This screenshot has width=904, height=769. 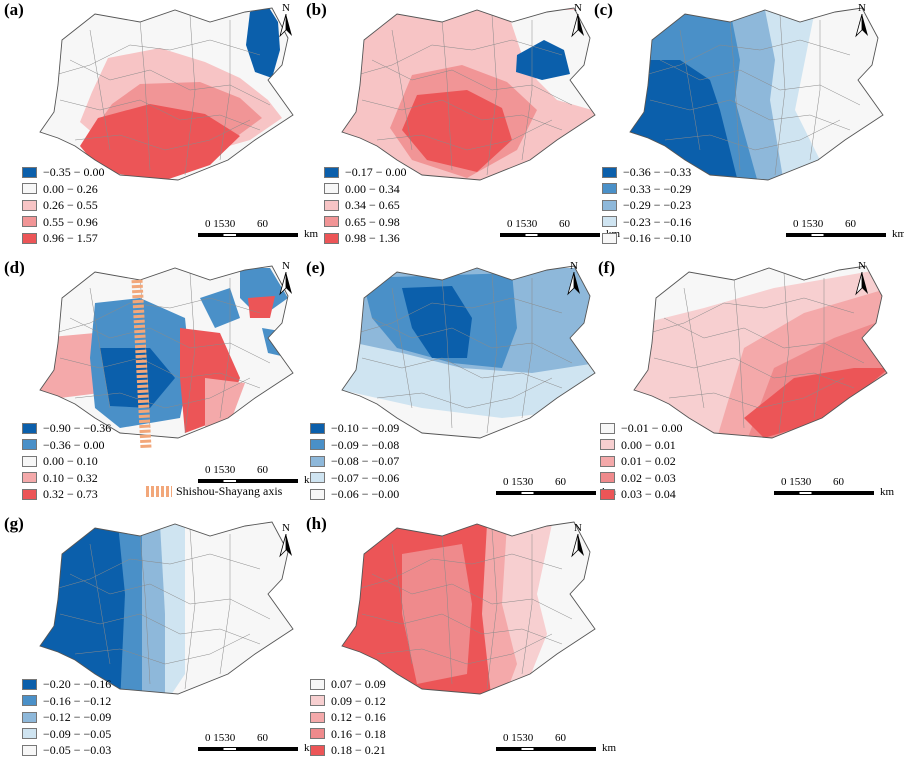 What do you see at coordinates (66, 478) in the screenshot?
I see `legend-entry: 0.10 − 0.32` at bounding box center [66, 478].